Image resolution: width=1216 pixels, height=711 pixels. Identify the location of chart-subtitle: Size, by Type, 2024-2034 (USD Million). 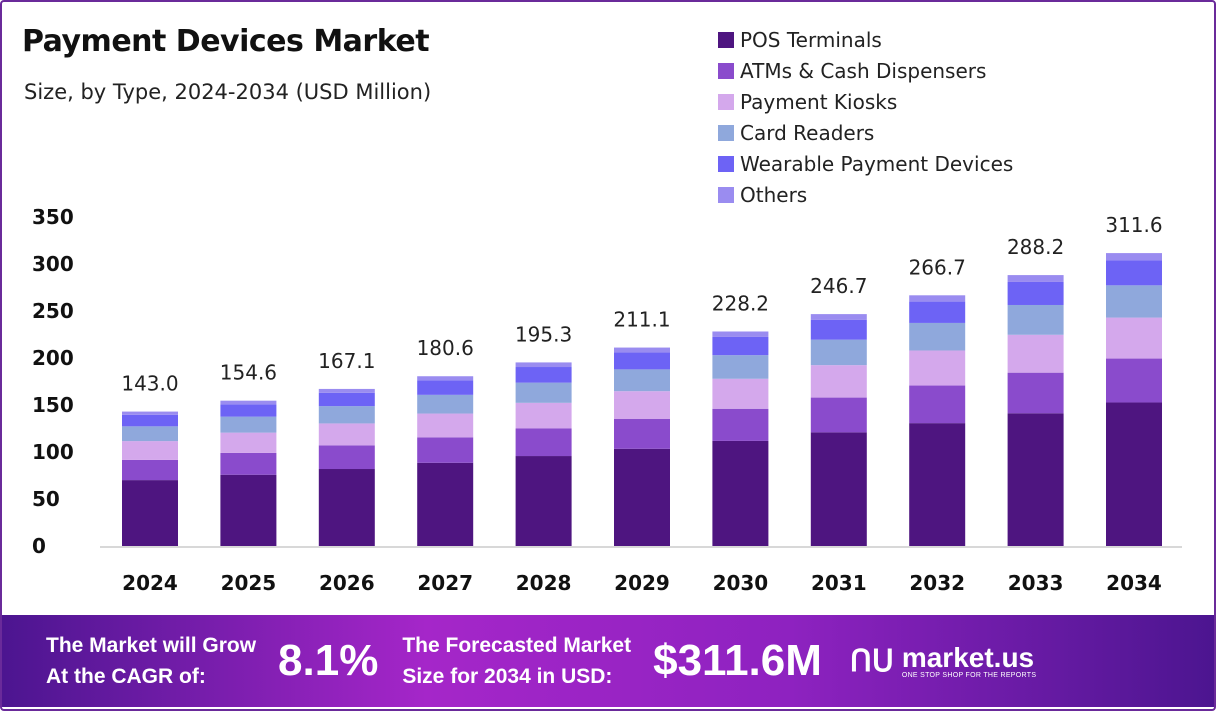
(228, 92).